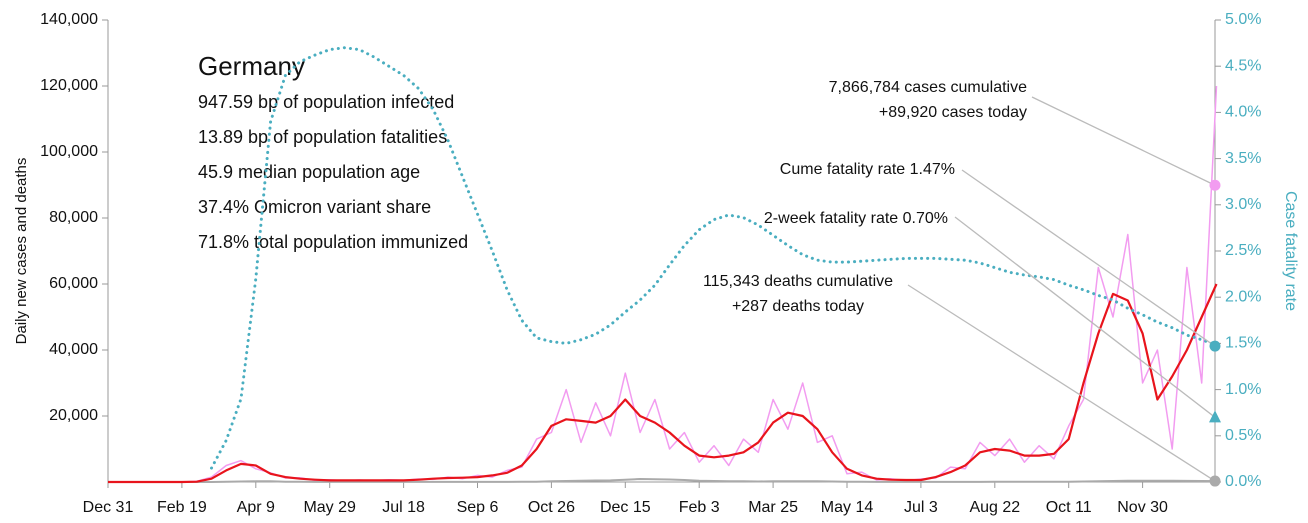 Image resolution: width=1308 pixels, height=523 pixels. I want to click on y-tick-label: 40,000, so click(73, 349).